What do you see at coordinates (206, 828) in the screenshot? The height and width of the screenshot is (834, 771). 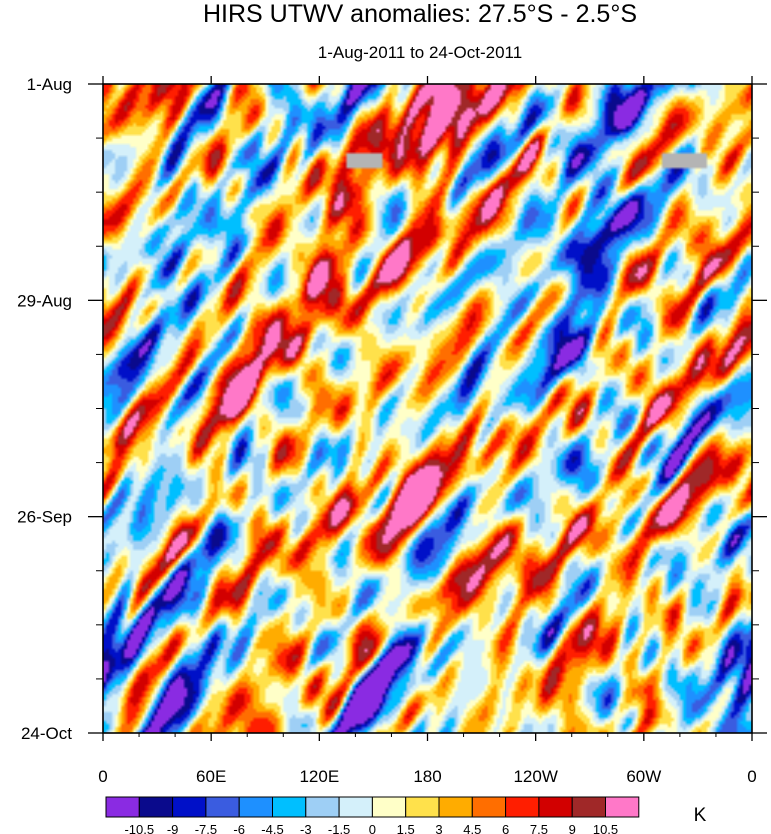 I see `colorbar-label: -7.5` at bounding box center [206, 828].